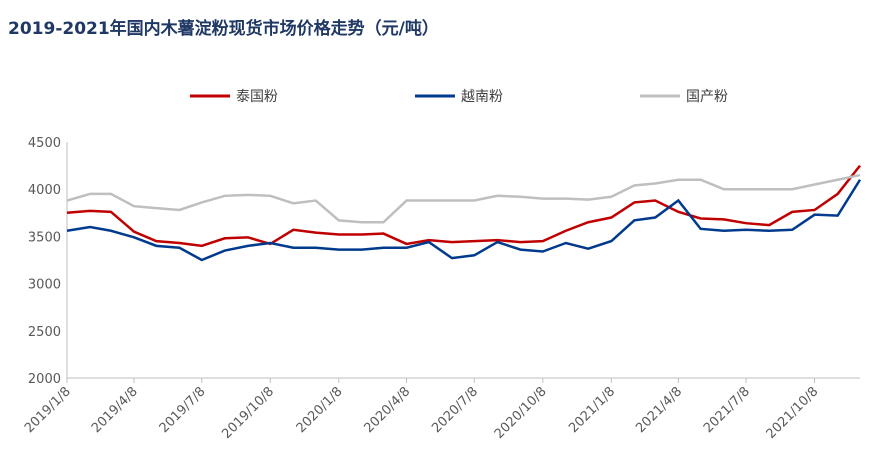  Describe the element at coordinates (223, 28) in the screenshot. I see `chart-title: 2019-2021年国内木薯淀粉现货市场价格走势（元/吨）` at that location.